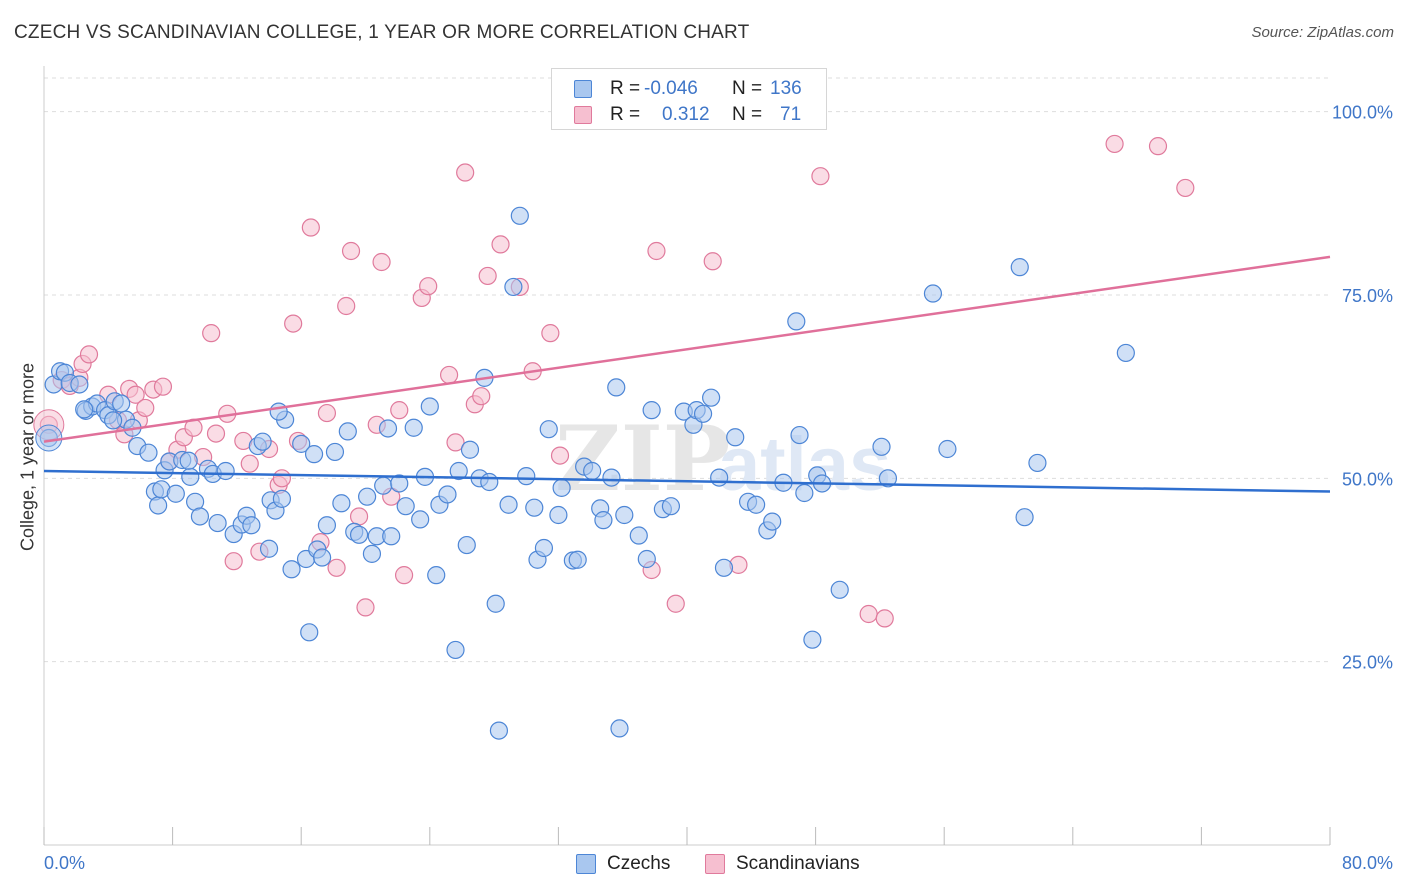 This screenshot has width=1406, height=892. What do you see at coordinates (798, 863) in the screenshot?
I see `scandinavians-label: Scandinavians` at bounding box center [798, 863].